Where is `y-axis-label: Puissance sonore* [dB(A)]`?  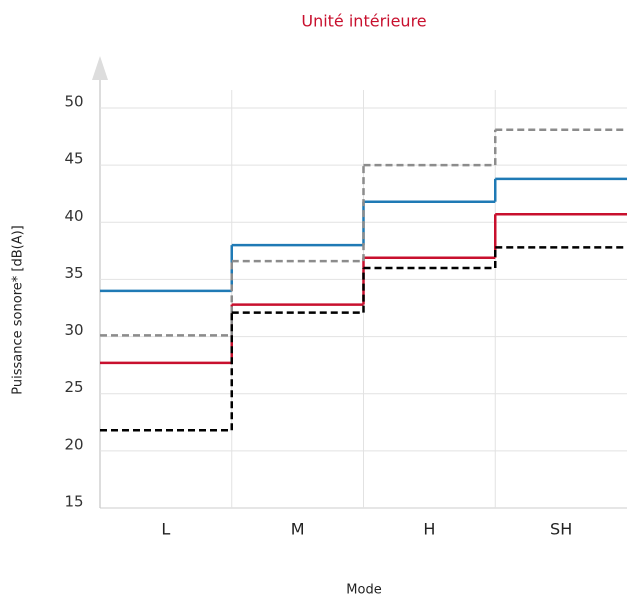
y-axis-label: Puissance sonore* [dB(A)] is located at coordinates (18, 309).